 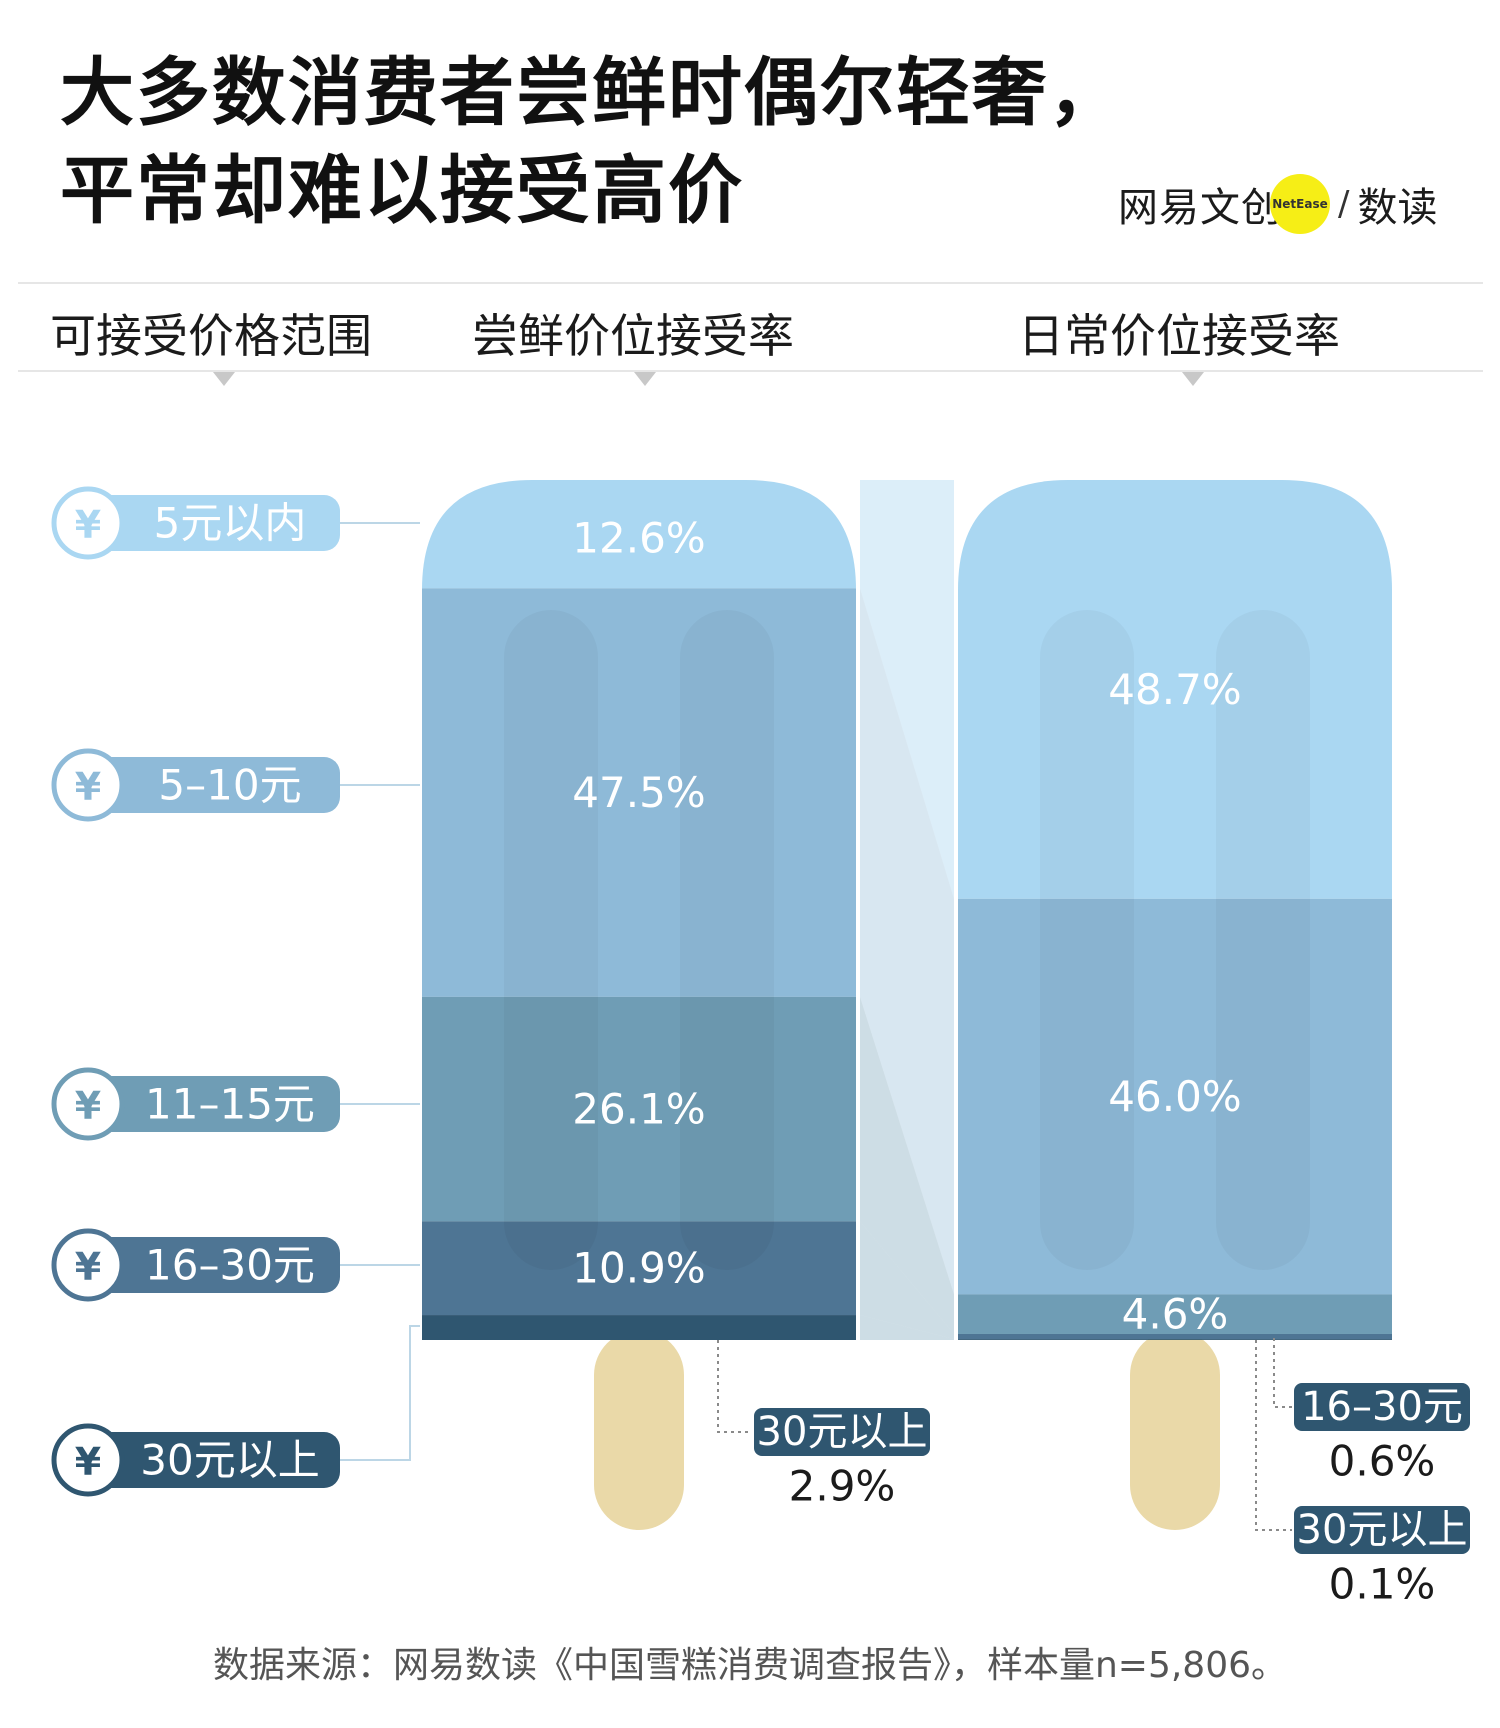 I want to click on callout-category-trial-gt30: 30元以上, so click(x=842, y=1432).